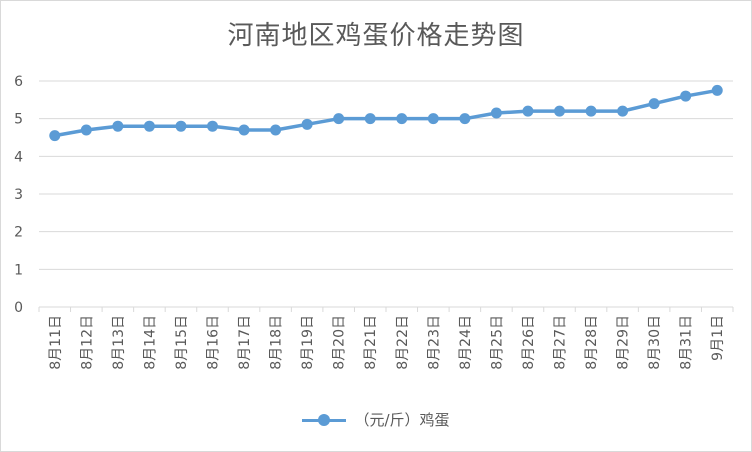 The image size is (752, 452). I want to click on x-tick-label: 8月28日, so click(592, 342).